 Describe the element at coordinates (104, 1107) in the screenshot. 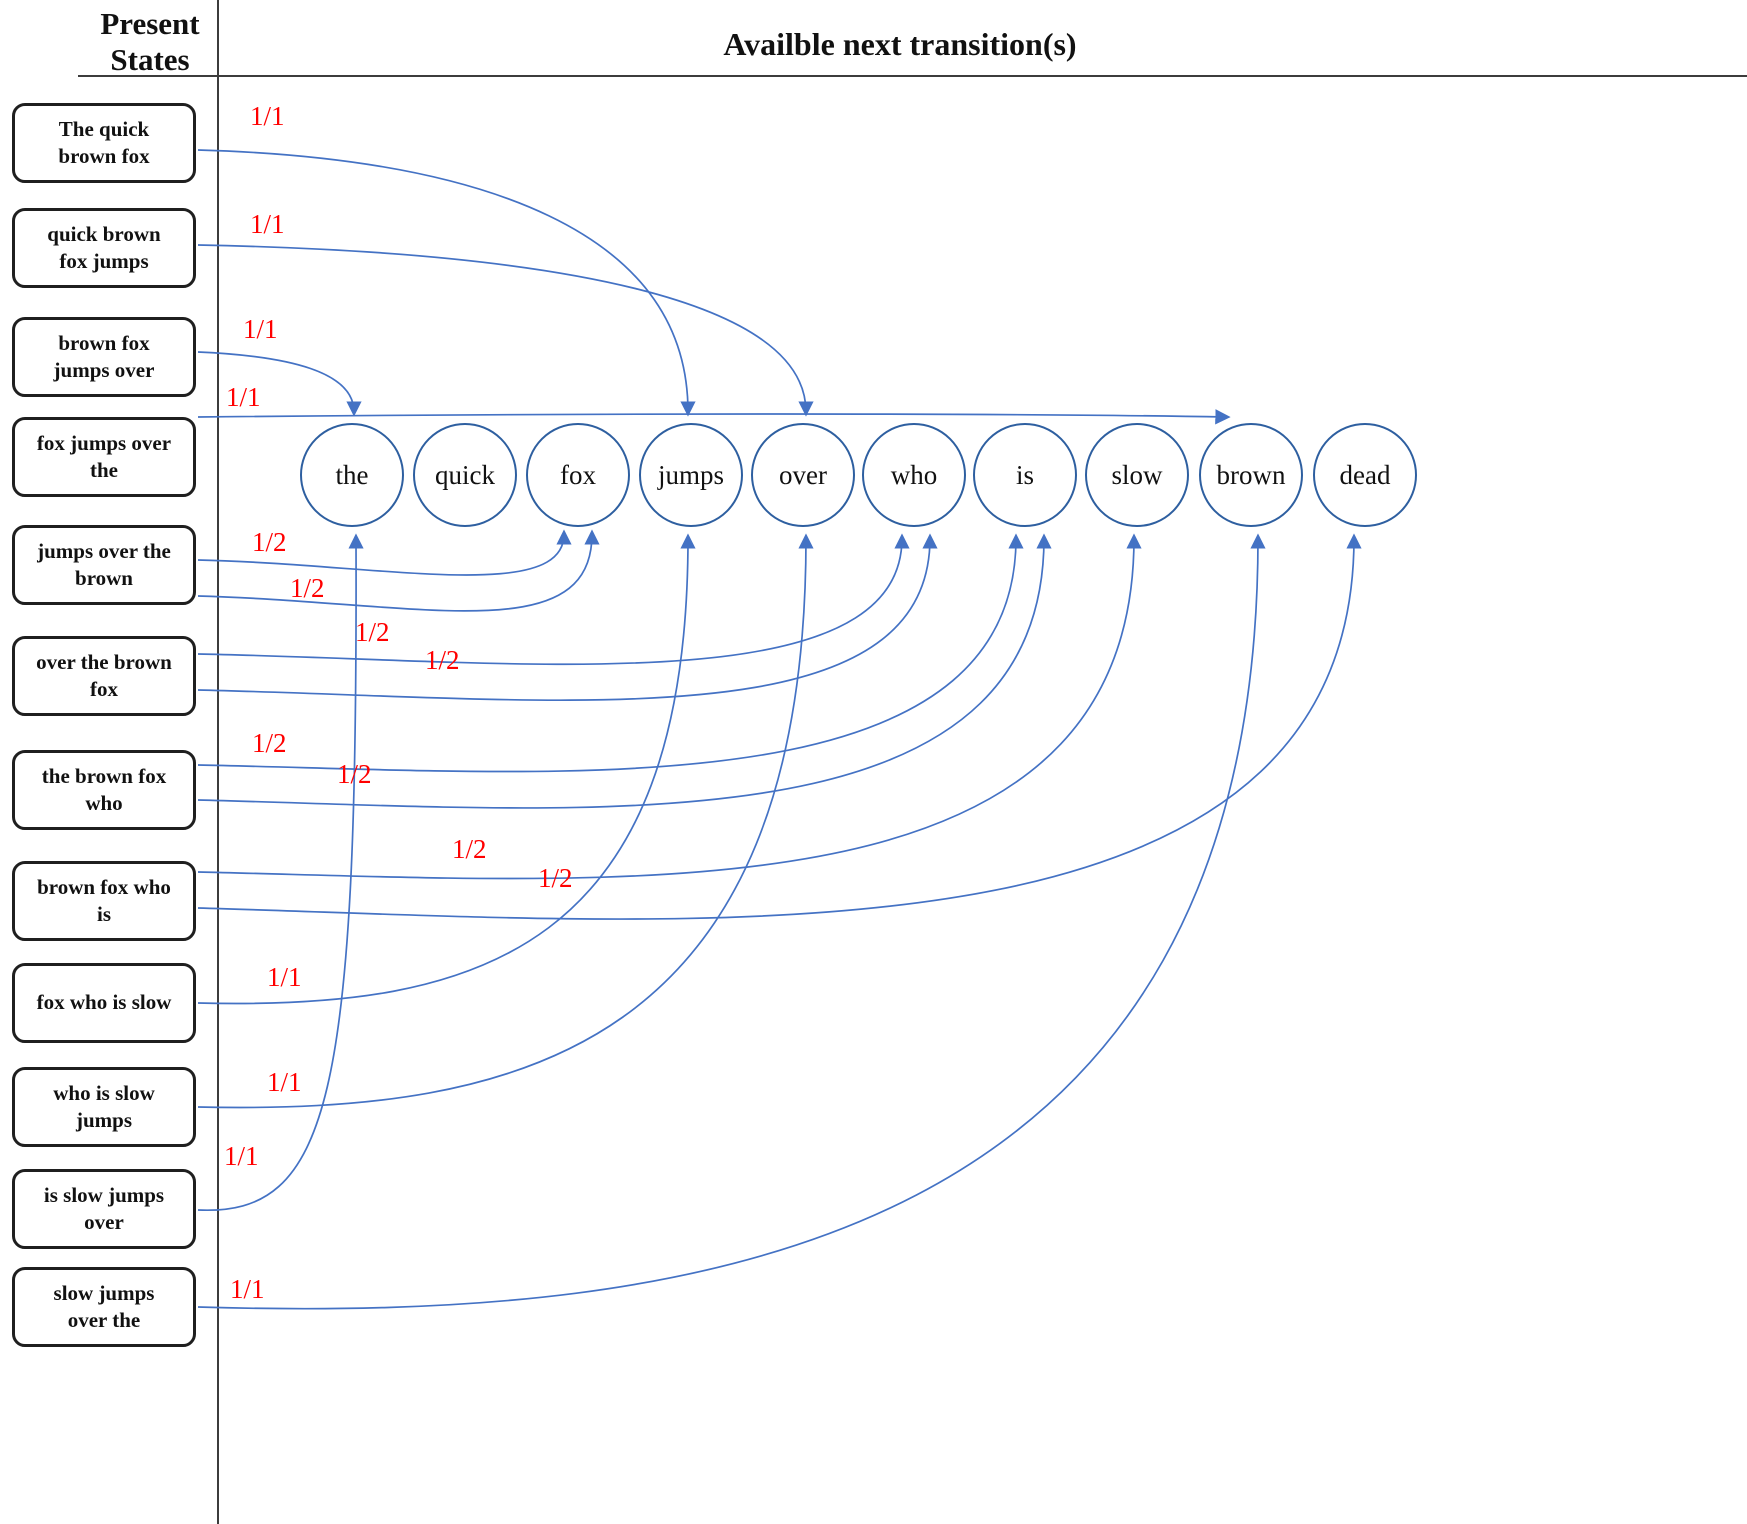

I see `state-box: who is slow jumps` at that location.